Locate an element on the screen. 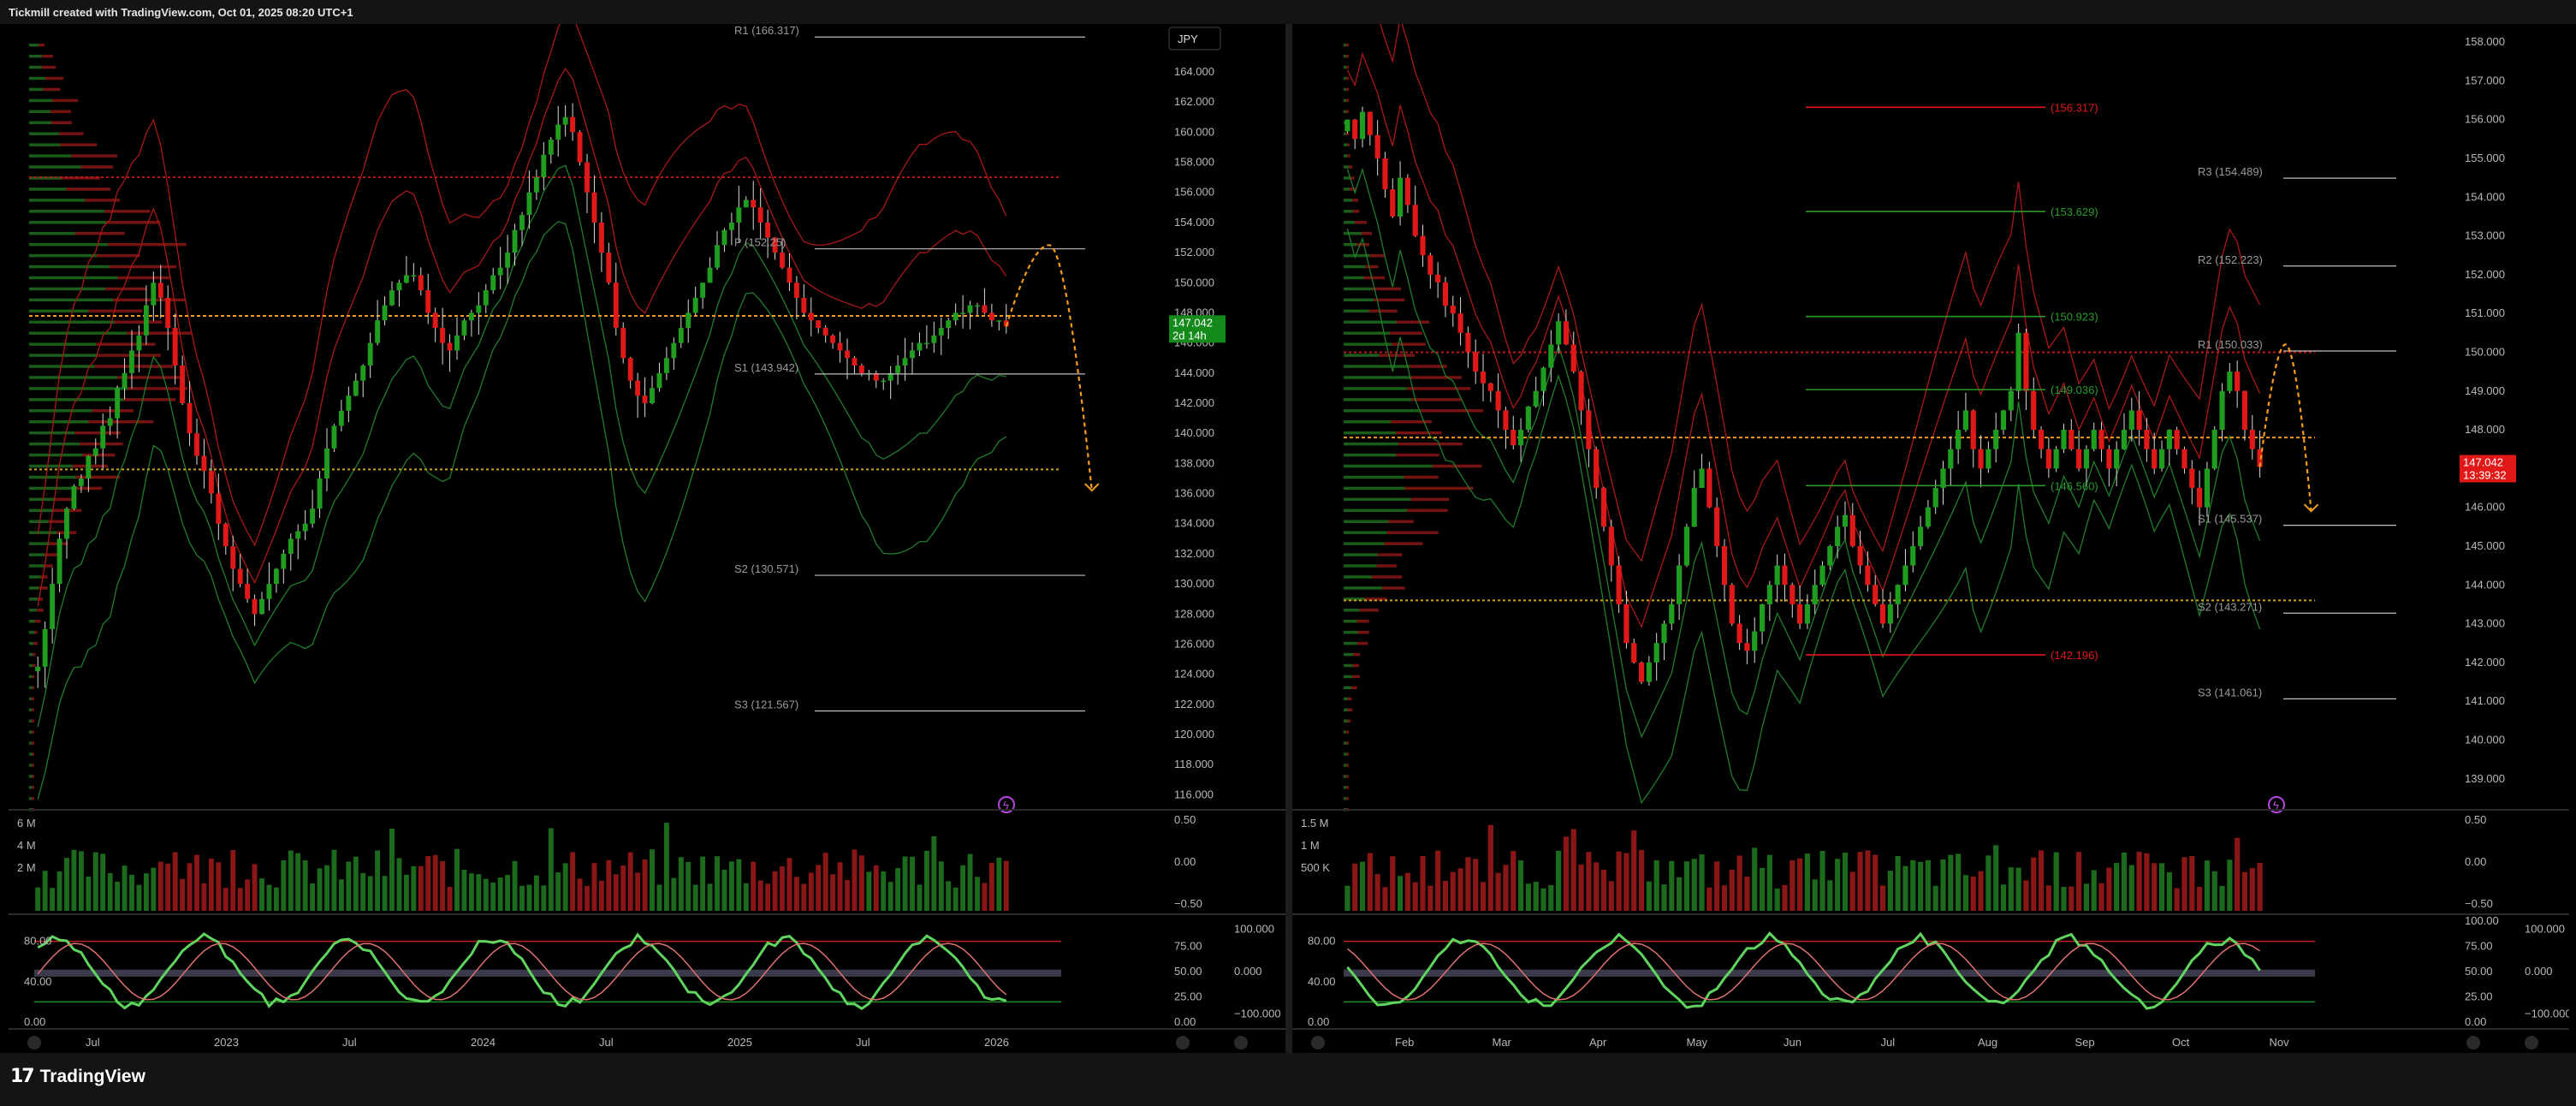  pivot-label: S2 (130.571) is located at coordinates (766, 568).